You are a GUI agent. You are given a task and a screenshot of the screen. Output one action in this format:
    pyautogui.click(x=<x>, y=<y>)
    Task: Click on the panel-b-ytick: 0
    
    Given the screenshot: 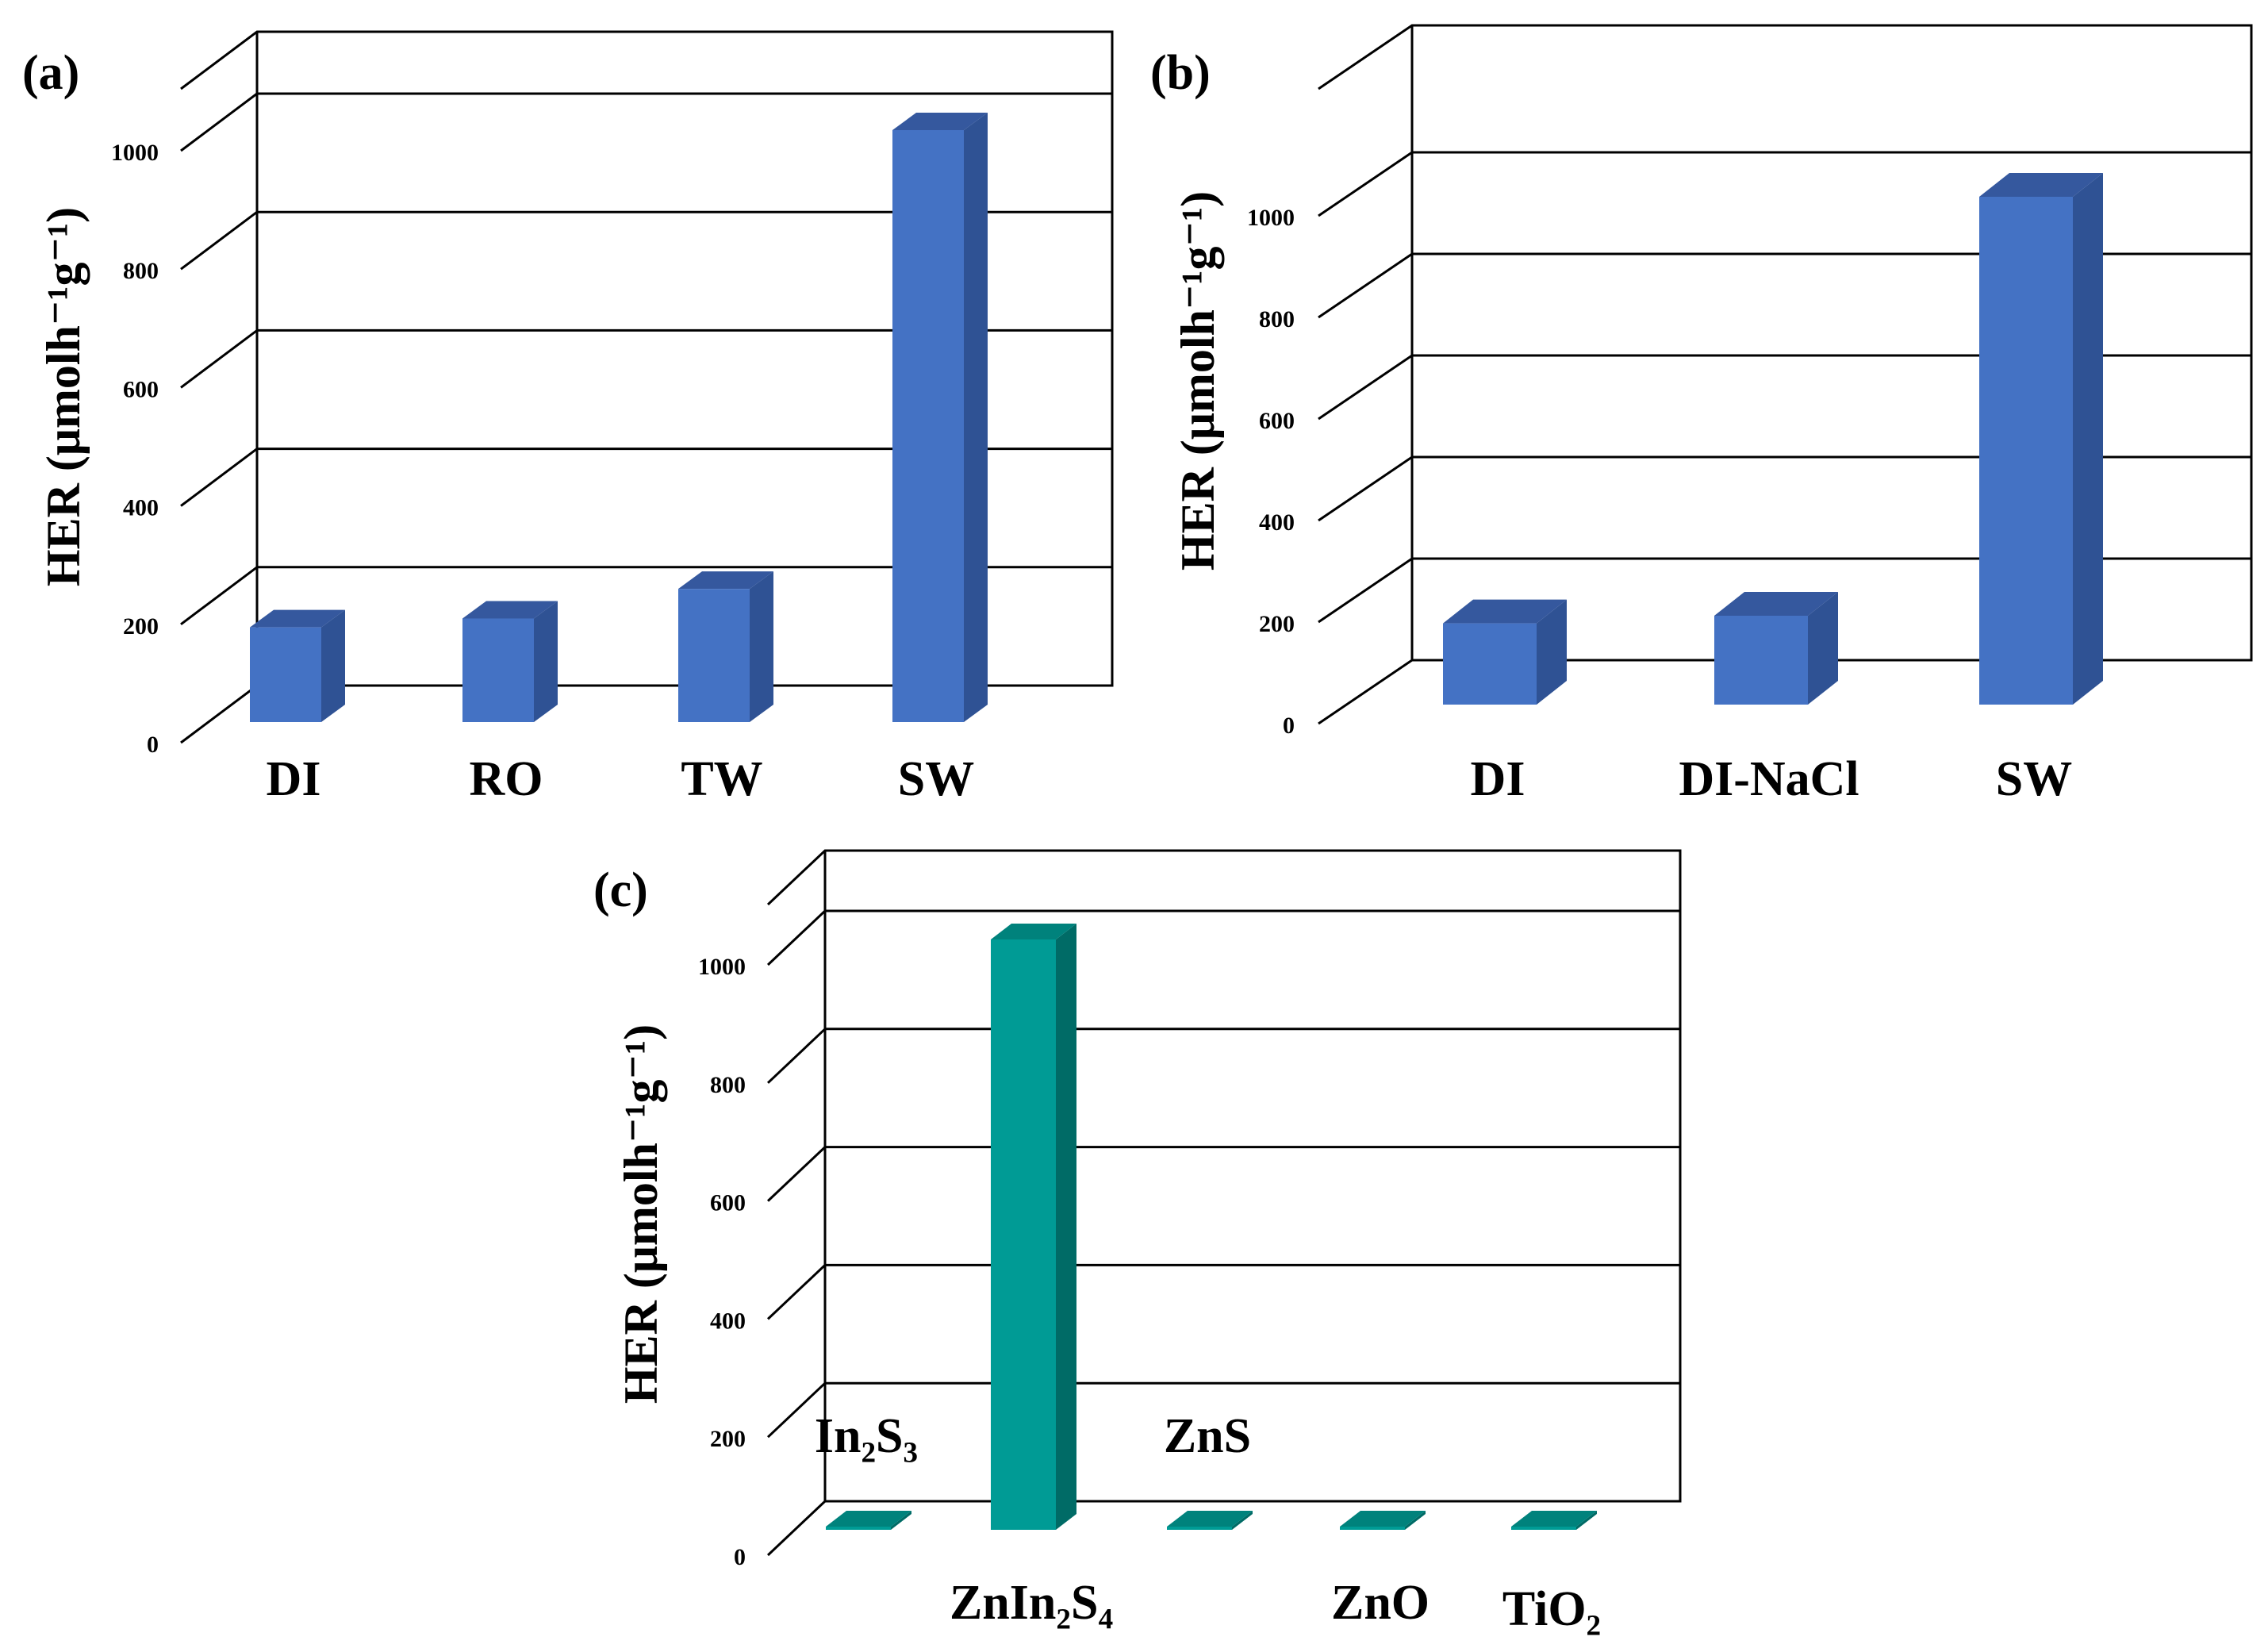 What is the action you would take?
    pyautogui.click(x=1289, y=726)
    